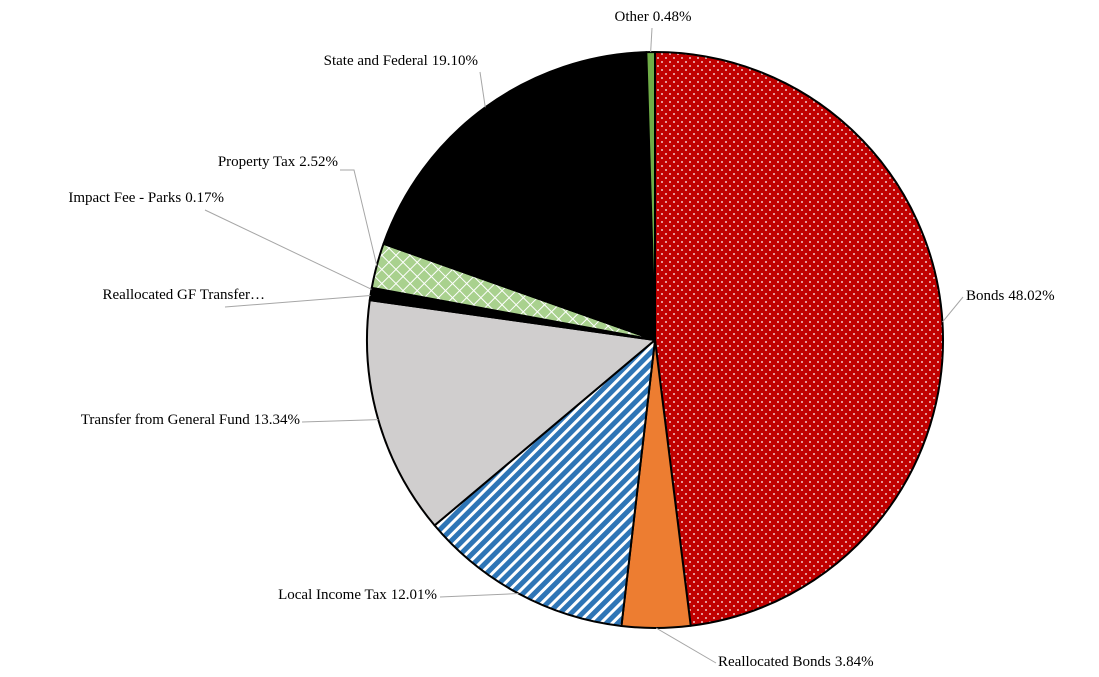 This screenshot has height=677, width=1099. Describe the element at coordinates (985, 296) in the screenshot. I see `category-label: Bonds` at that location.